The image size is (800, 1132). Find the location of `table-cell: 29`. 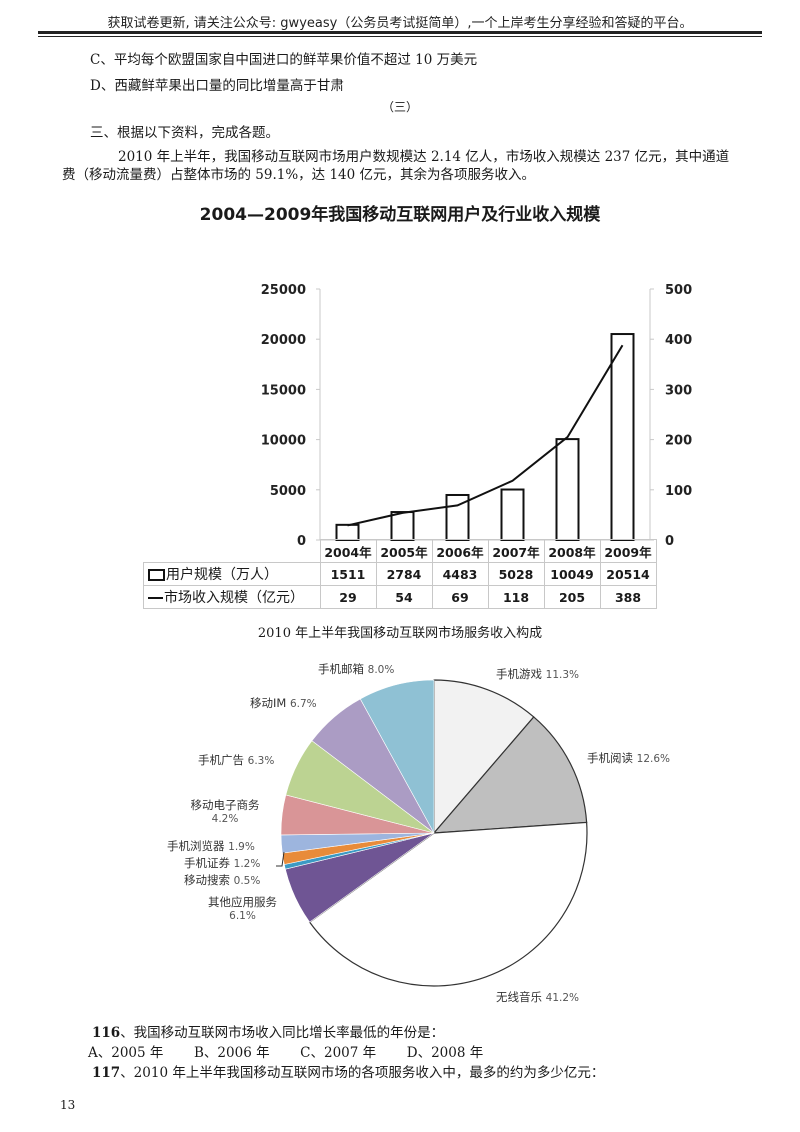

table-cell: 29 is located at coordinates (348, 597).